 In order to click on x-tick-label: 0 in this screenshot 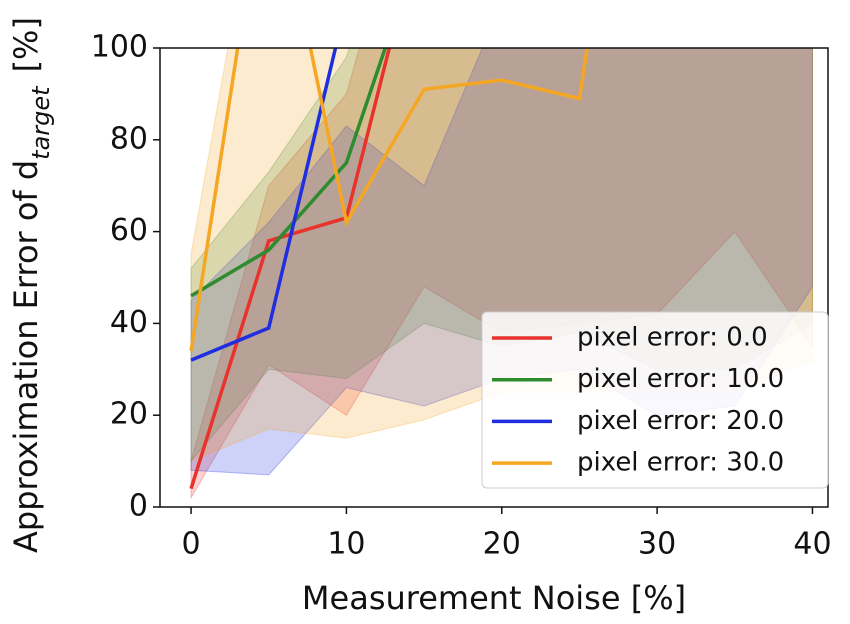, I will do `click(191, 544)`.